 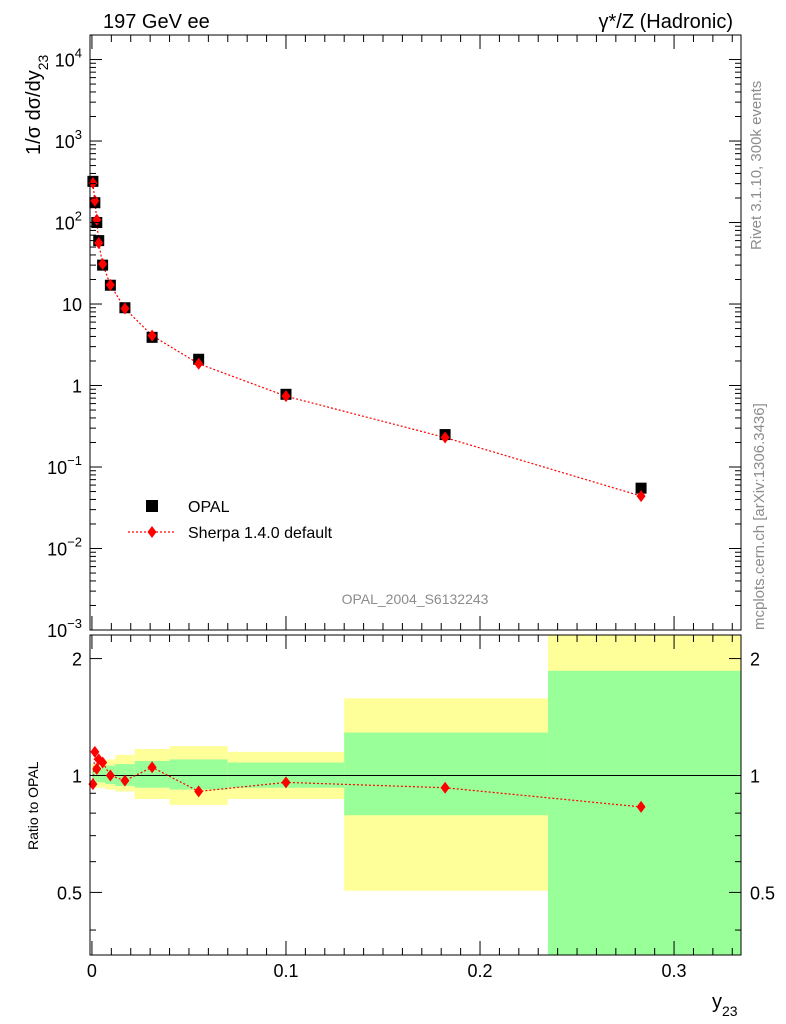 What do you see at coordinates (156, 22) in the screenshot?
I see `left-title: 197 GeV ee` at bounding box center [156, 22].